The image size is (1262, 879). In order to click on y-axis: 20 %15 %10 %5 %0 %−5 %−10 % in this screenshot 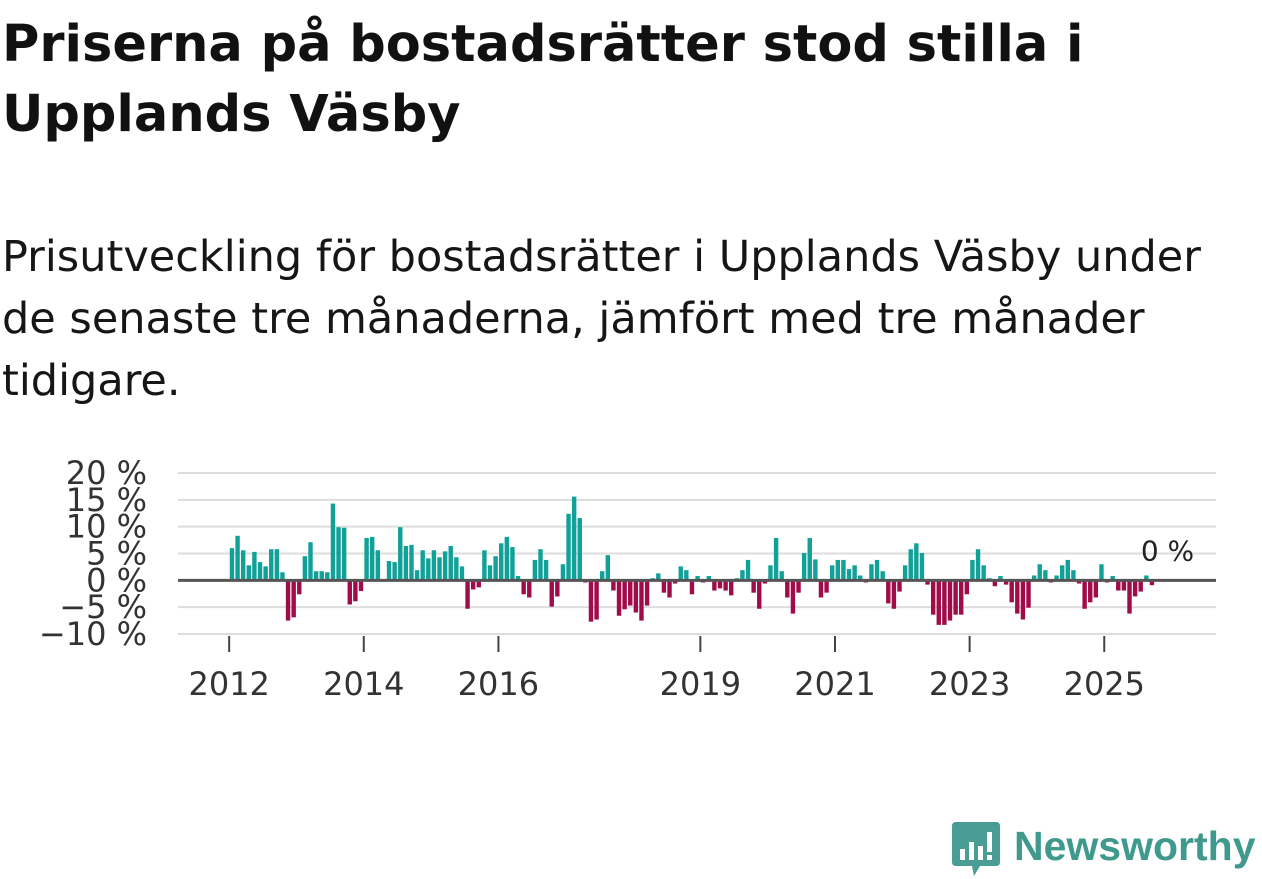, I will do `click(93, 553)`.